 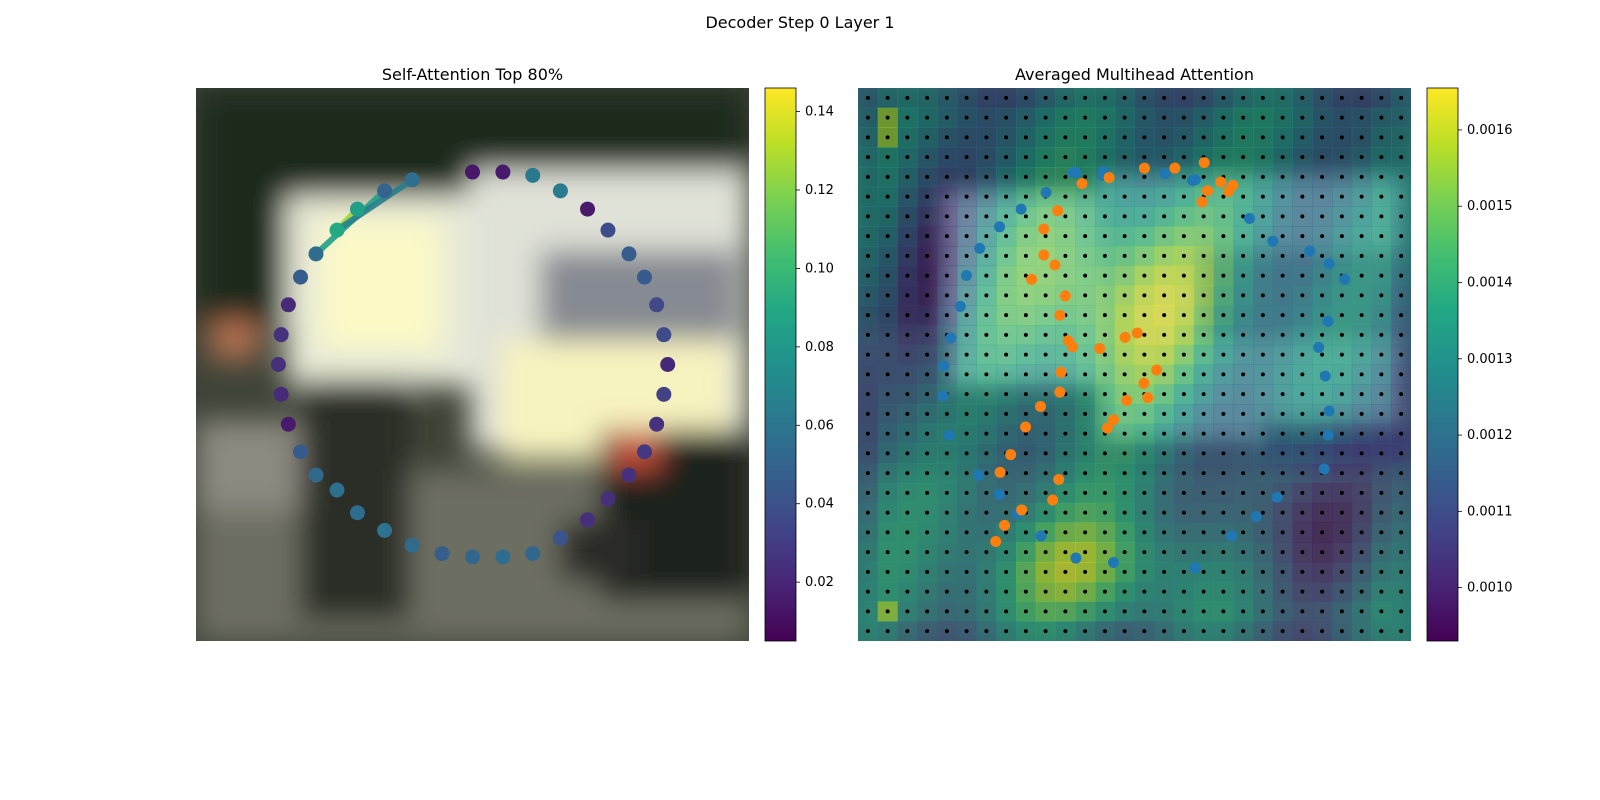 What do you see at coordinates (780, 364) in the screenshot?
I see `left-colorbar` at bounding box center [780, 364].